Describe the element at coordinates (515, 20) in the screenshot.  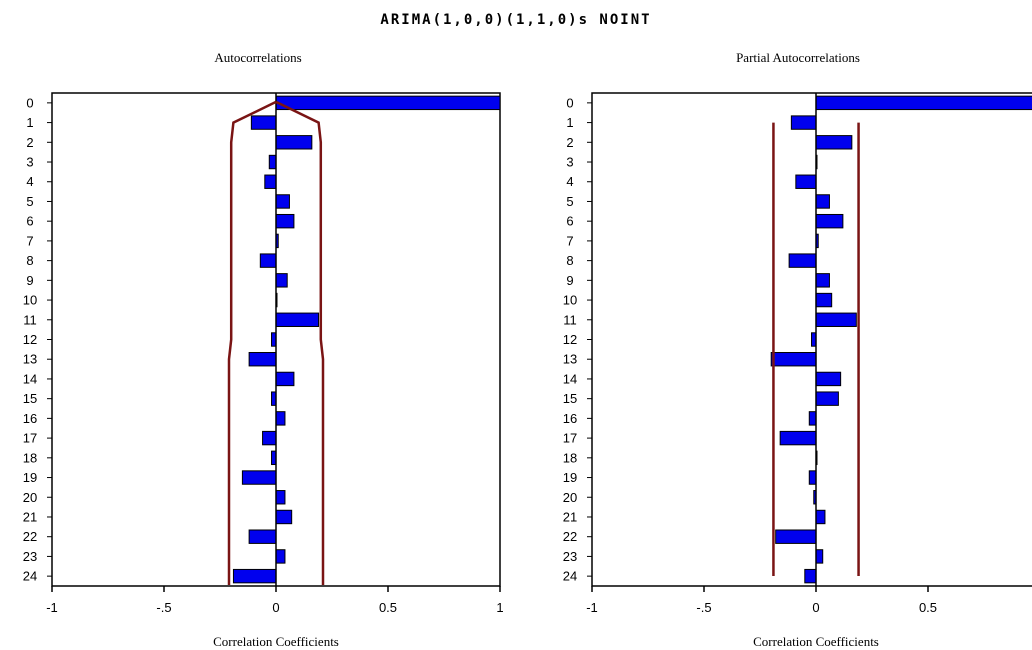
I see `figure-title: ARIMA(1,0,0)(1,1,0)s NOINT` at that location.